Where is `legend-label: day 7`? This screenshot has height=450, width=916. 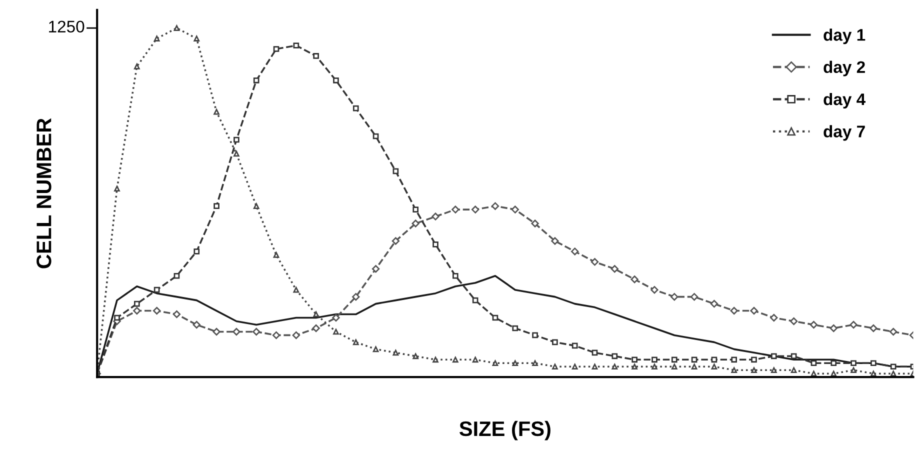 legend-label: day 7 is located at coordinates (844, 133).